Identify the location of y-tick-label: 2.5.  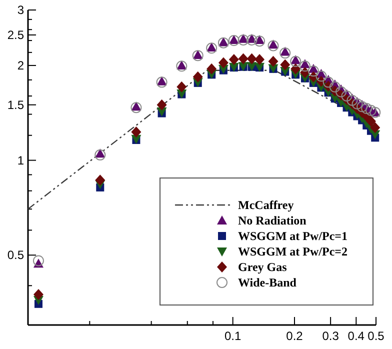
(15, 35).